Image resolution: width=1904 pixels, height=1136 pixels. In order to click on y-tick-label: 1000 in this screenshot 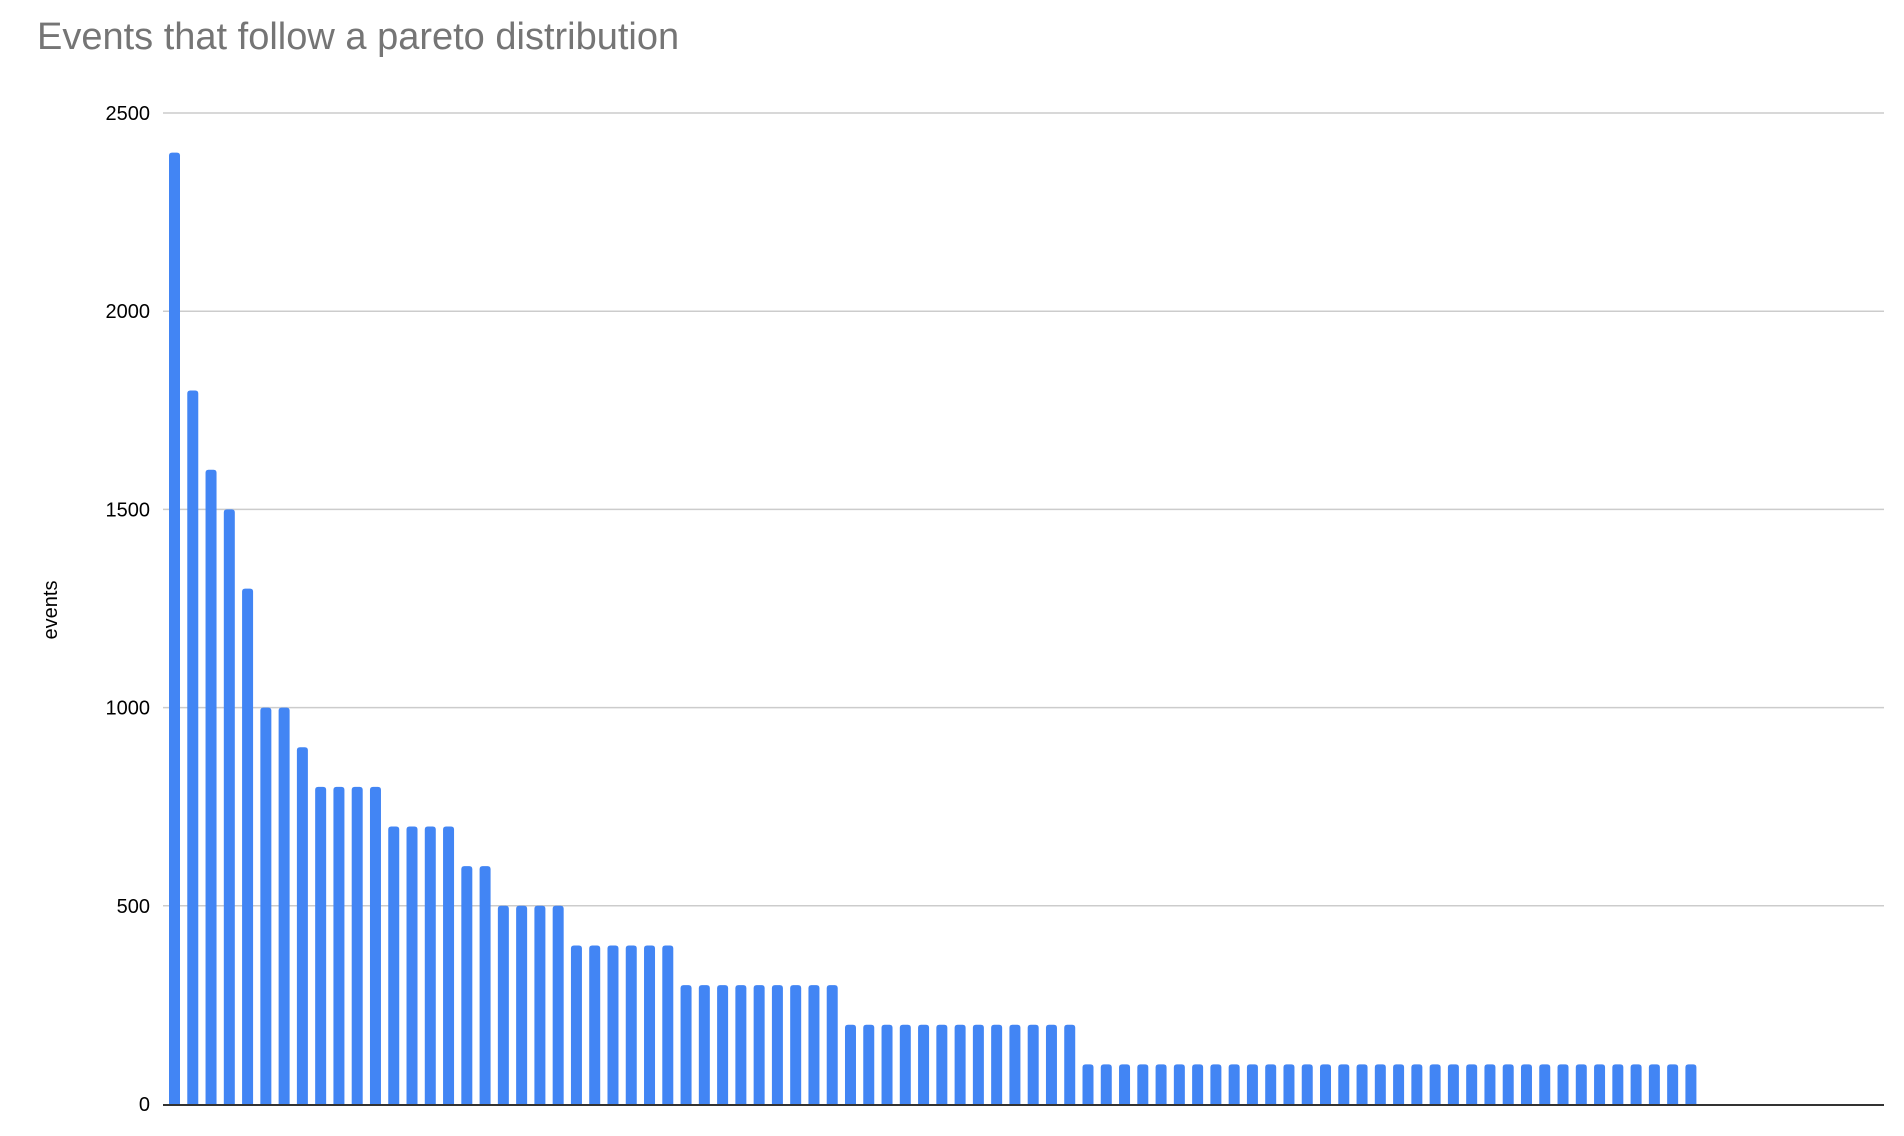, I will do `click(128, 709)`.